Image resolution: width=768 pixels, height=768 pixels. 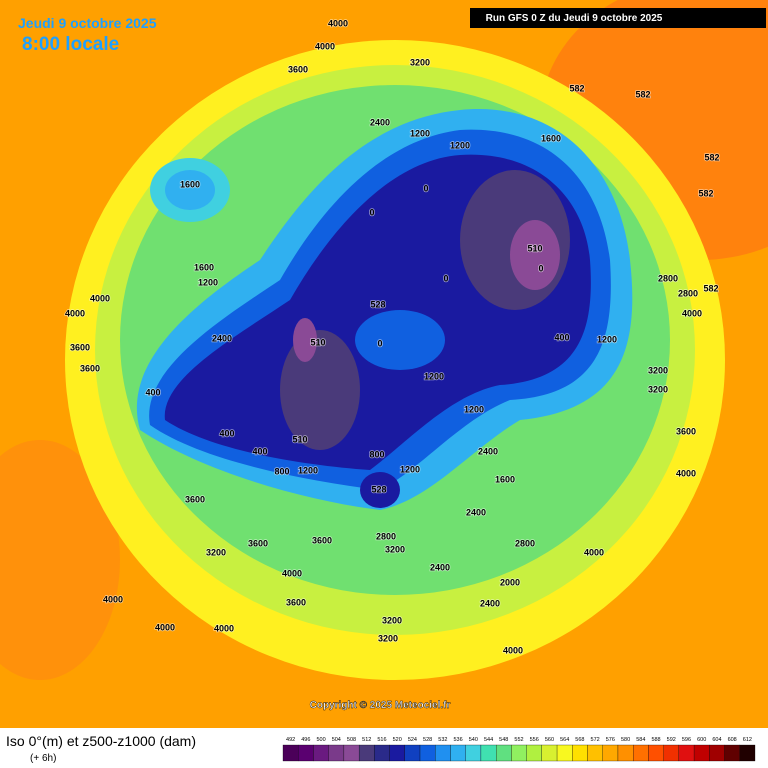 I want to click on footer-title: Iso 0°(m) et z500-z1000 (dam), so click(x=101, y=741).